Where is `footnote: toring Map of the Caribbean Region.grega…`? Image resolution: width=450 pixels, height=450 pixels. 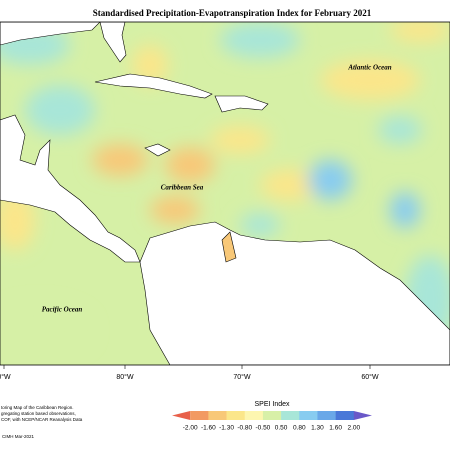 footnote: toring Map of the Caribbean Region.grega… is located at coordinates (42, 422).